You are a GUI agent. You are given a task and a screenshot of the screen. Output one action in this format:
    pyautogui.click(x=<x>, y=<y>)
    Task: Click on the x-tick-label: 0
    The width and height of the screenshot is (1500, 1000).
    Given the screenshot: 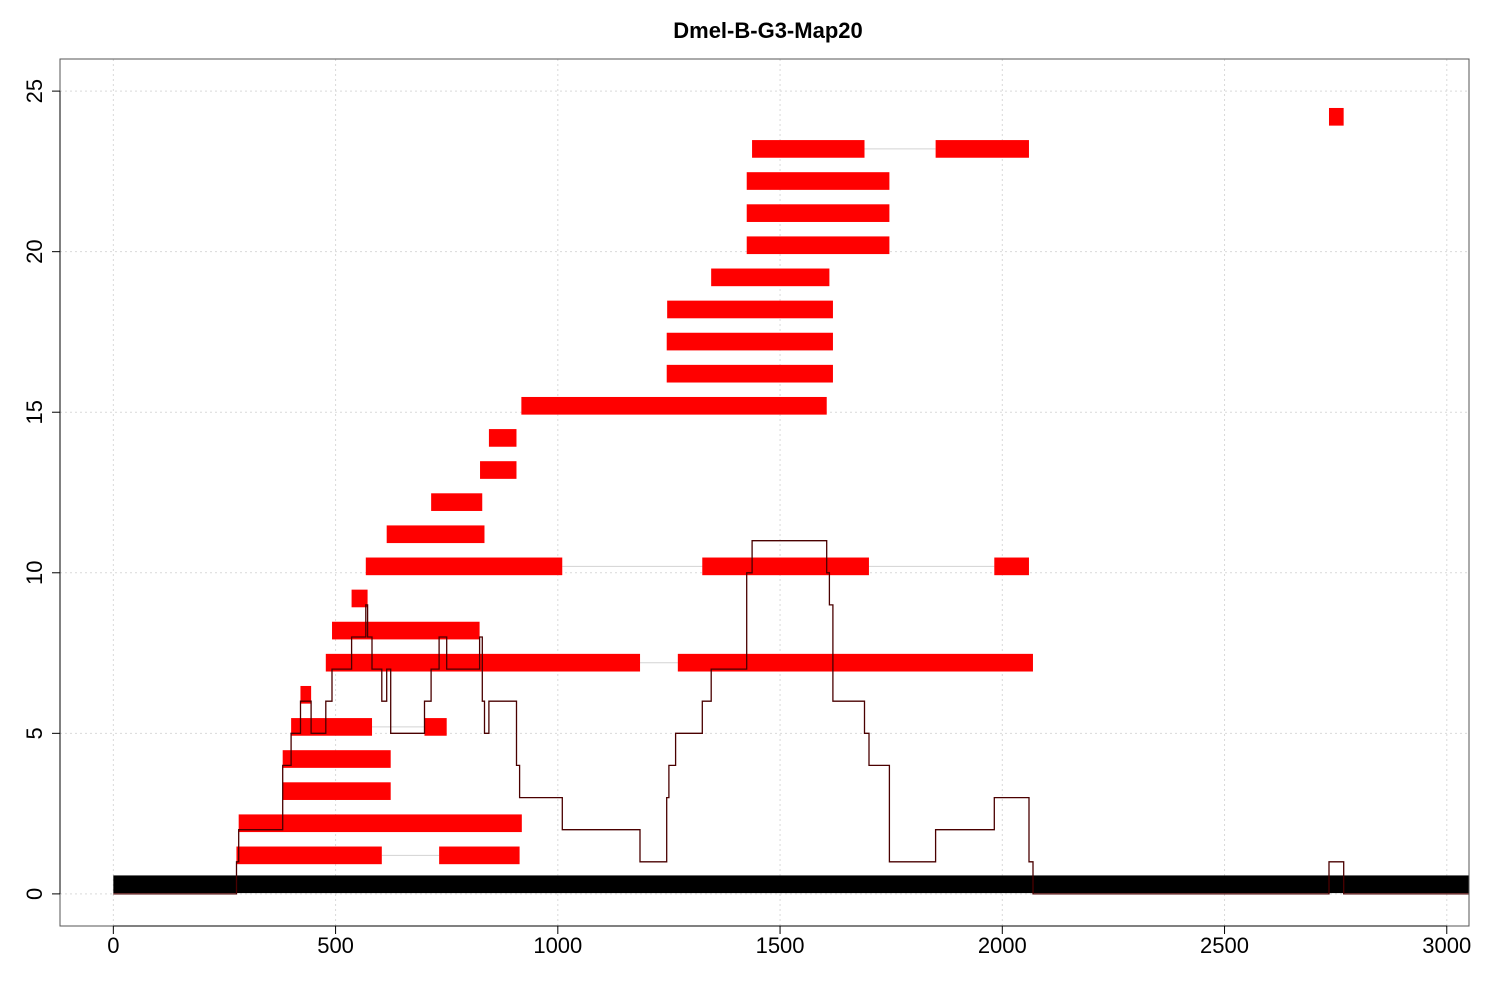 What is the action you would take?
    pyautogui.click(x=113, y=945)
    